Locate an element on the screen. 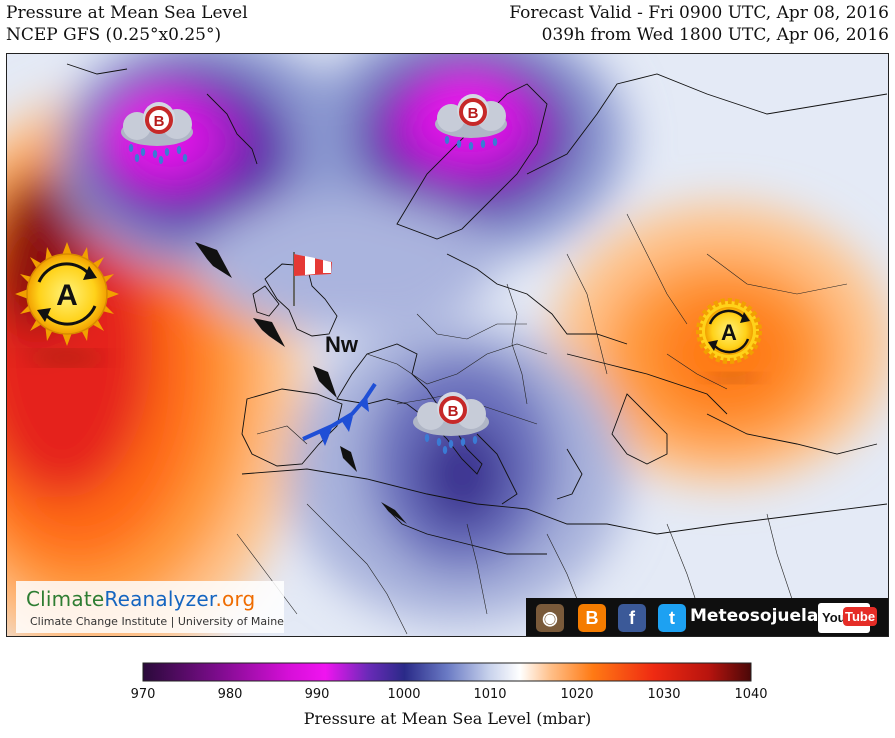 The height and width of the screenshot is (738, 895). windsock-icon is located at coordinates (312, 279).